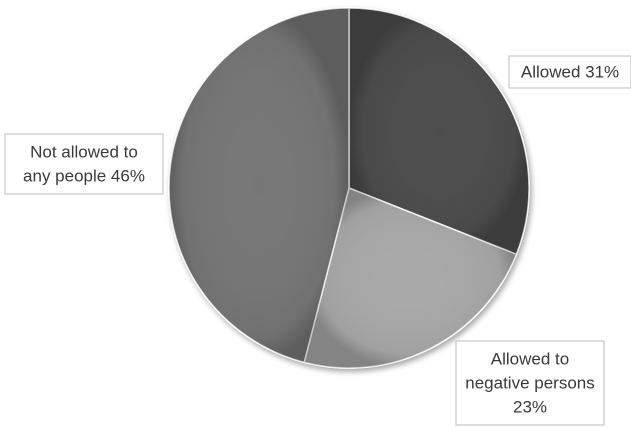 The image size is (631, 428). What do you see at coordinates (84, 175) in the screenshot?
I see `pie-data-label-text: any people 46%` at bounding box center [84, 175].